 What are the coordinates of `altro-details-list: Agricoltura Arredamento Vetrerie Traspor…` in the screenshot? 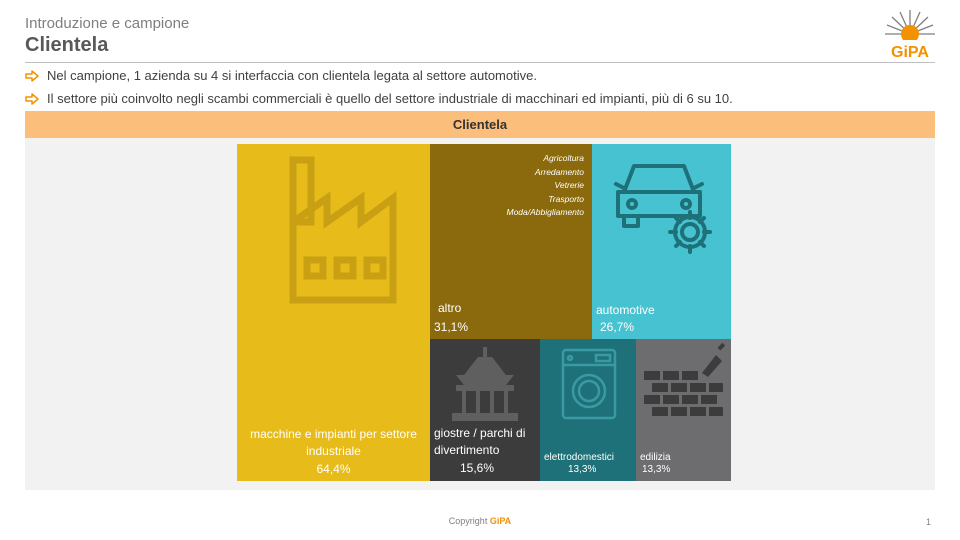 It's located at (546, 186).